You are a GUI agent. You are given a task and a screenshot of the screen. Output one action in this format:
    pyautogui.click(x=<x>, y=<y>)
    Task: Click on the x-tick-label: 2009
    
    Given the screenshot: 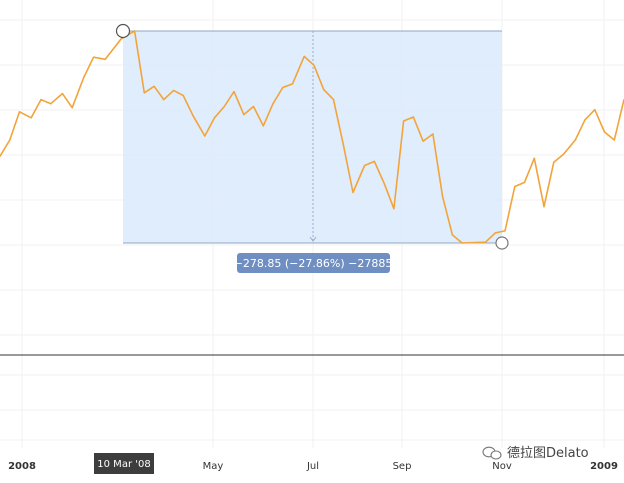 What is the action you would take?
    pyautogui.click(x=604, y=466)
    